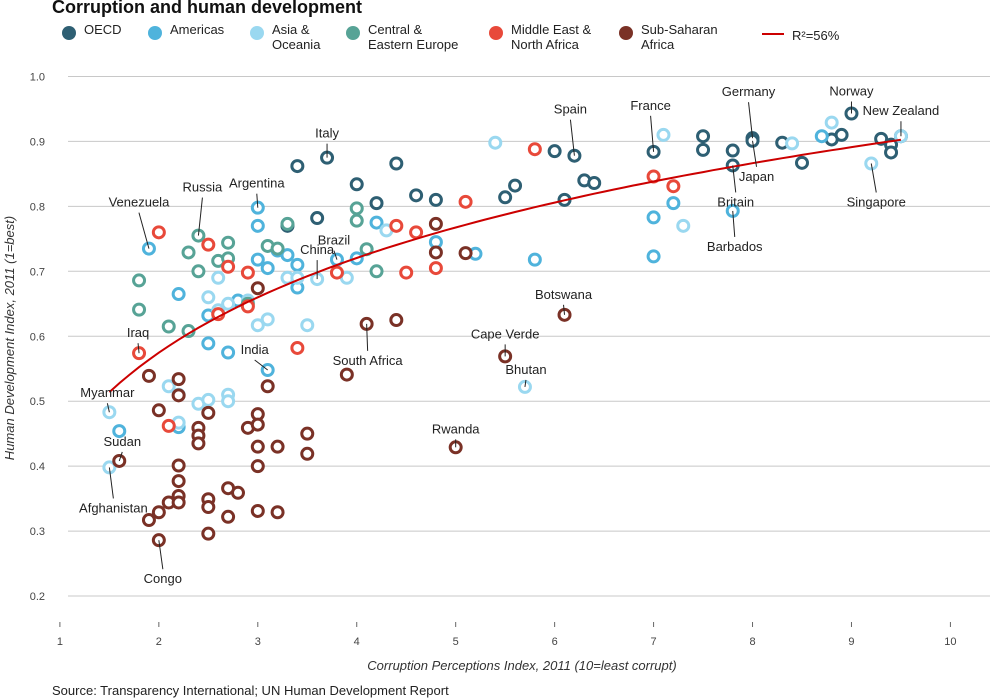 The width and height of the screenshot is (1000, 700). What do you see at coordinates (37, 337) in the screenshot?
I see `y-tick-label: 0.6` at bounding box center [37, 337].